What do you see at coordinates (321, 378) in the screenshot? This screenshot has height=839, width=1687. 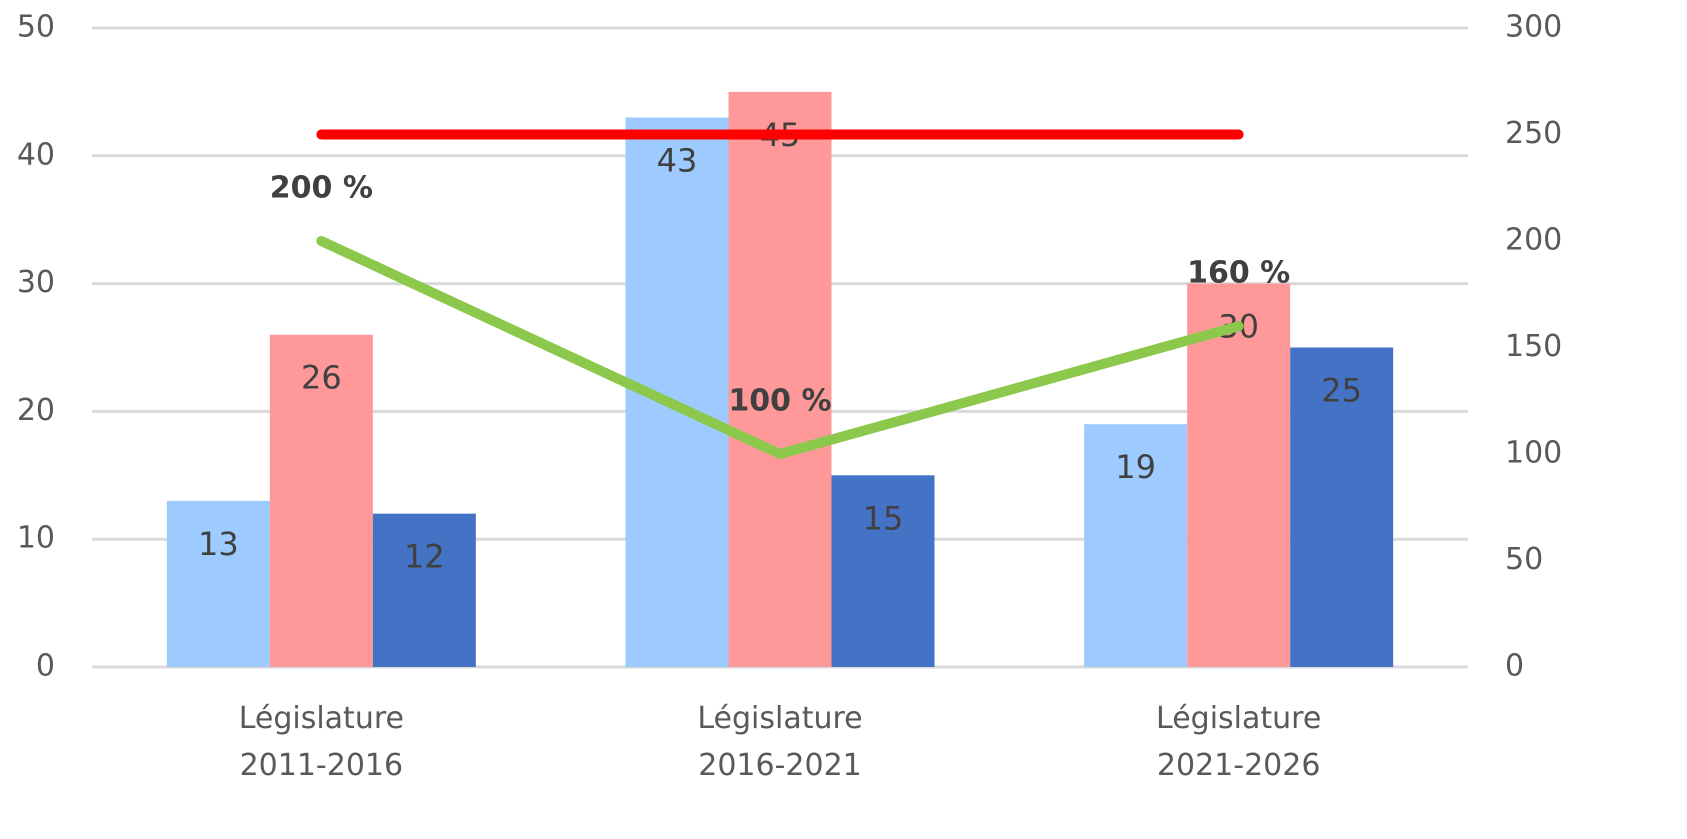 I see `bar-value-label: 26` at bounding box center [321, 378].